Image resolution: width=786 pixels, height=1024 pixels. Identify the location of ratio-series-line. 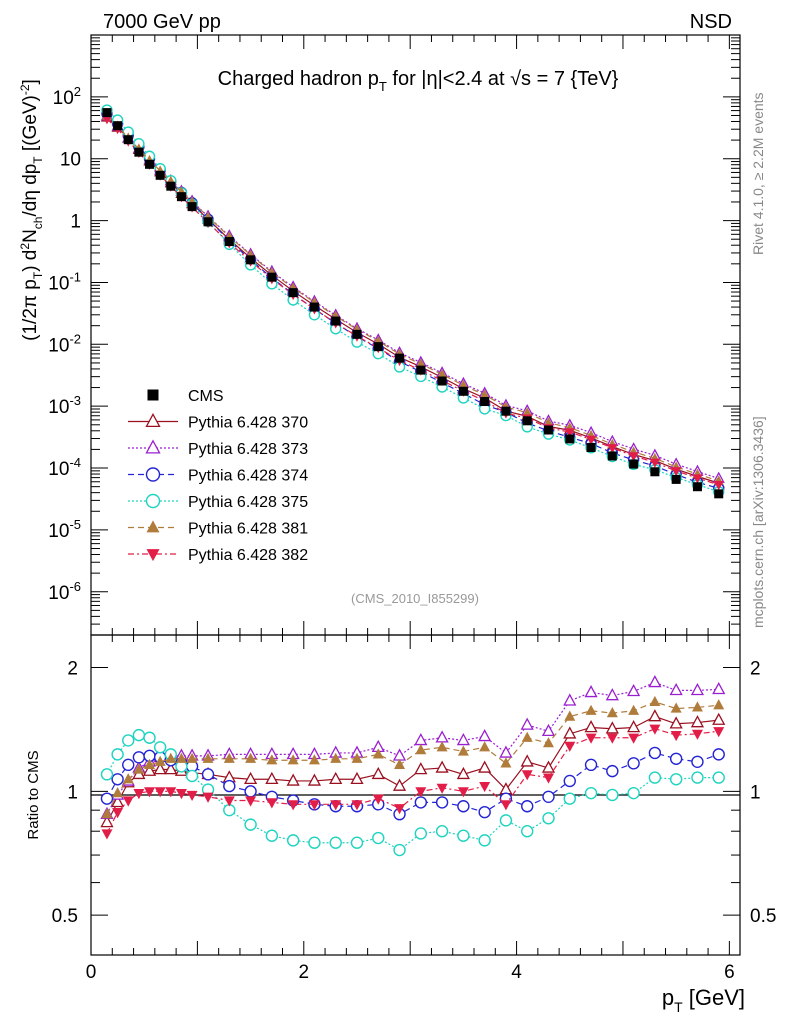
(412, 792).